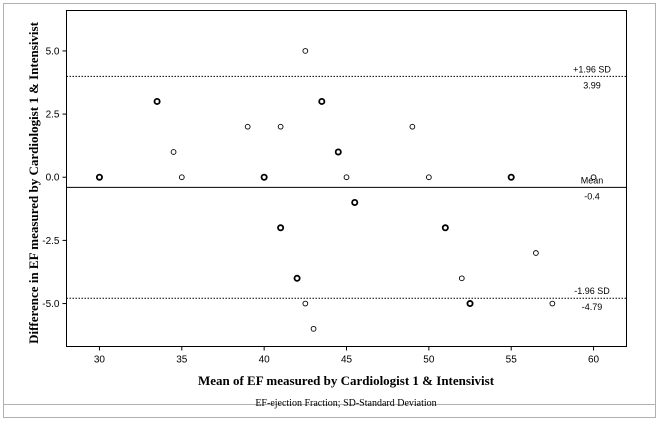 The height and width of the screenshot is (421, 659). Describe the element at coordinates (592, 69) in the screenshot. I see `reference-line-name: +1.96 SD` at that location.